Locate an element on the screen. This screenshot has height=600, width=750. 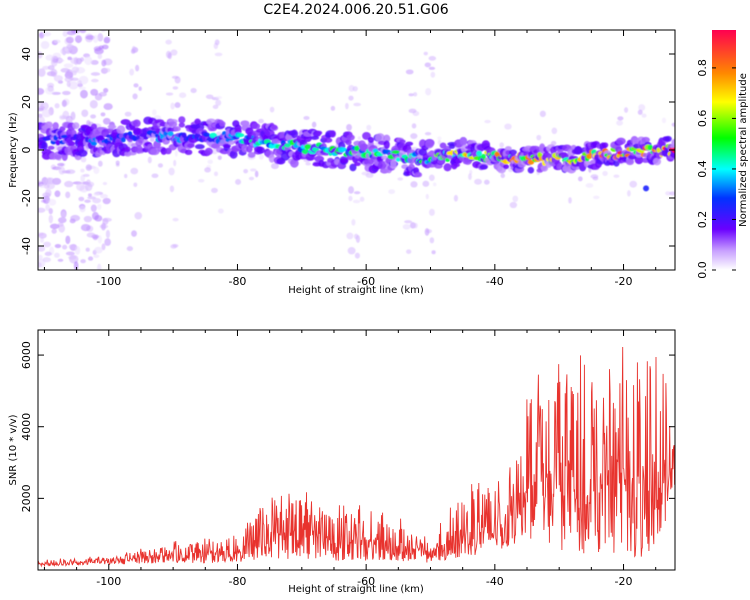
snr-x-tick-label: -100 is located at coordinates (108, 581).